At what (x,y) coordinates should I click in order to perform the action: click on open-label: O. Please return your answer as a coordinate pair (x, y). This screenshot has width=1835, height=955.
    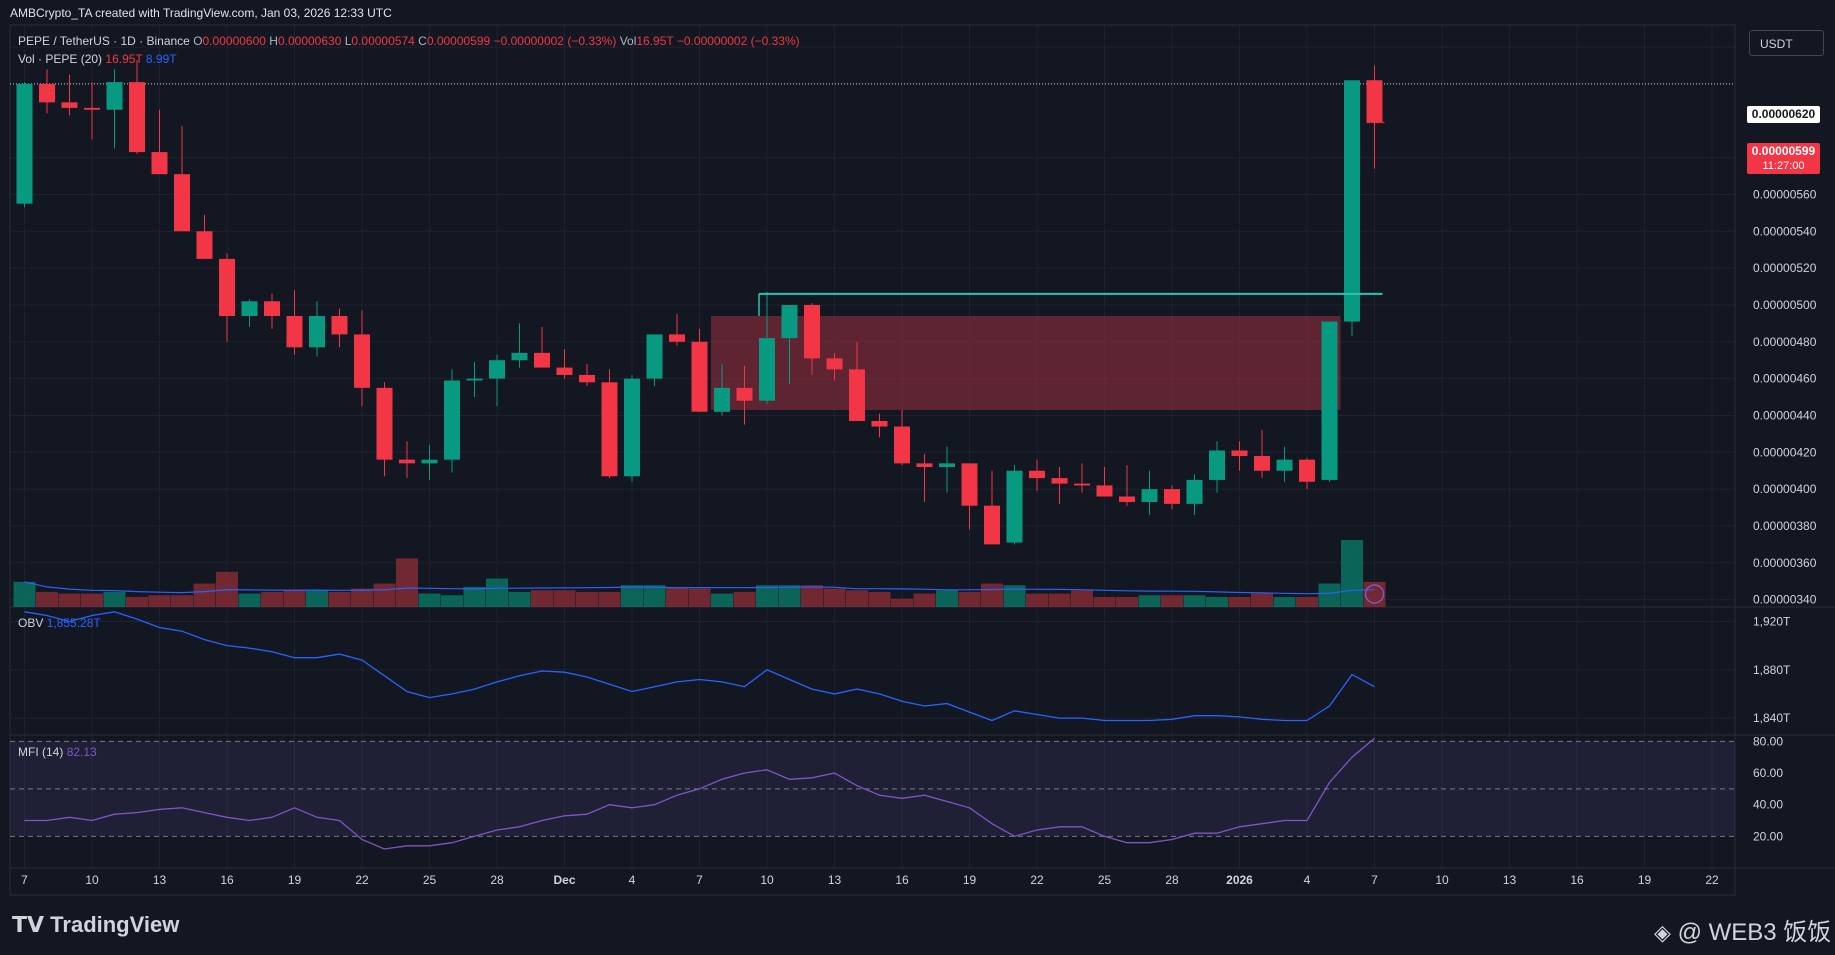
    Looking at the image, I should click on (198, 41).